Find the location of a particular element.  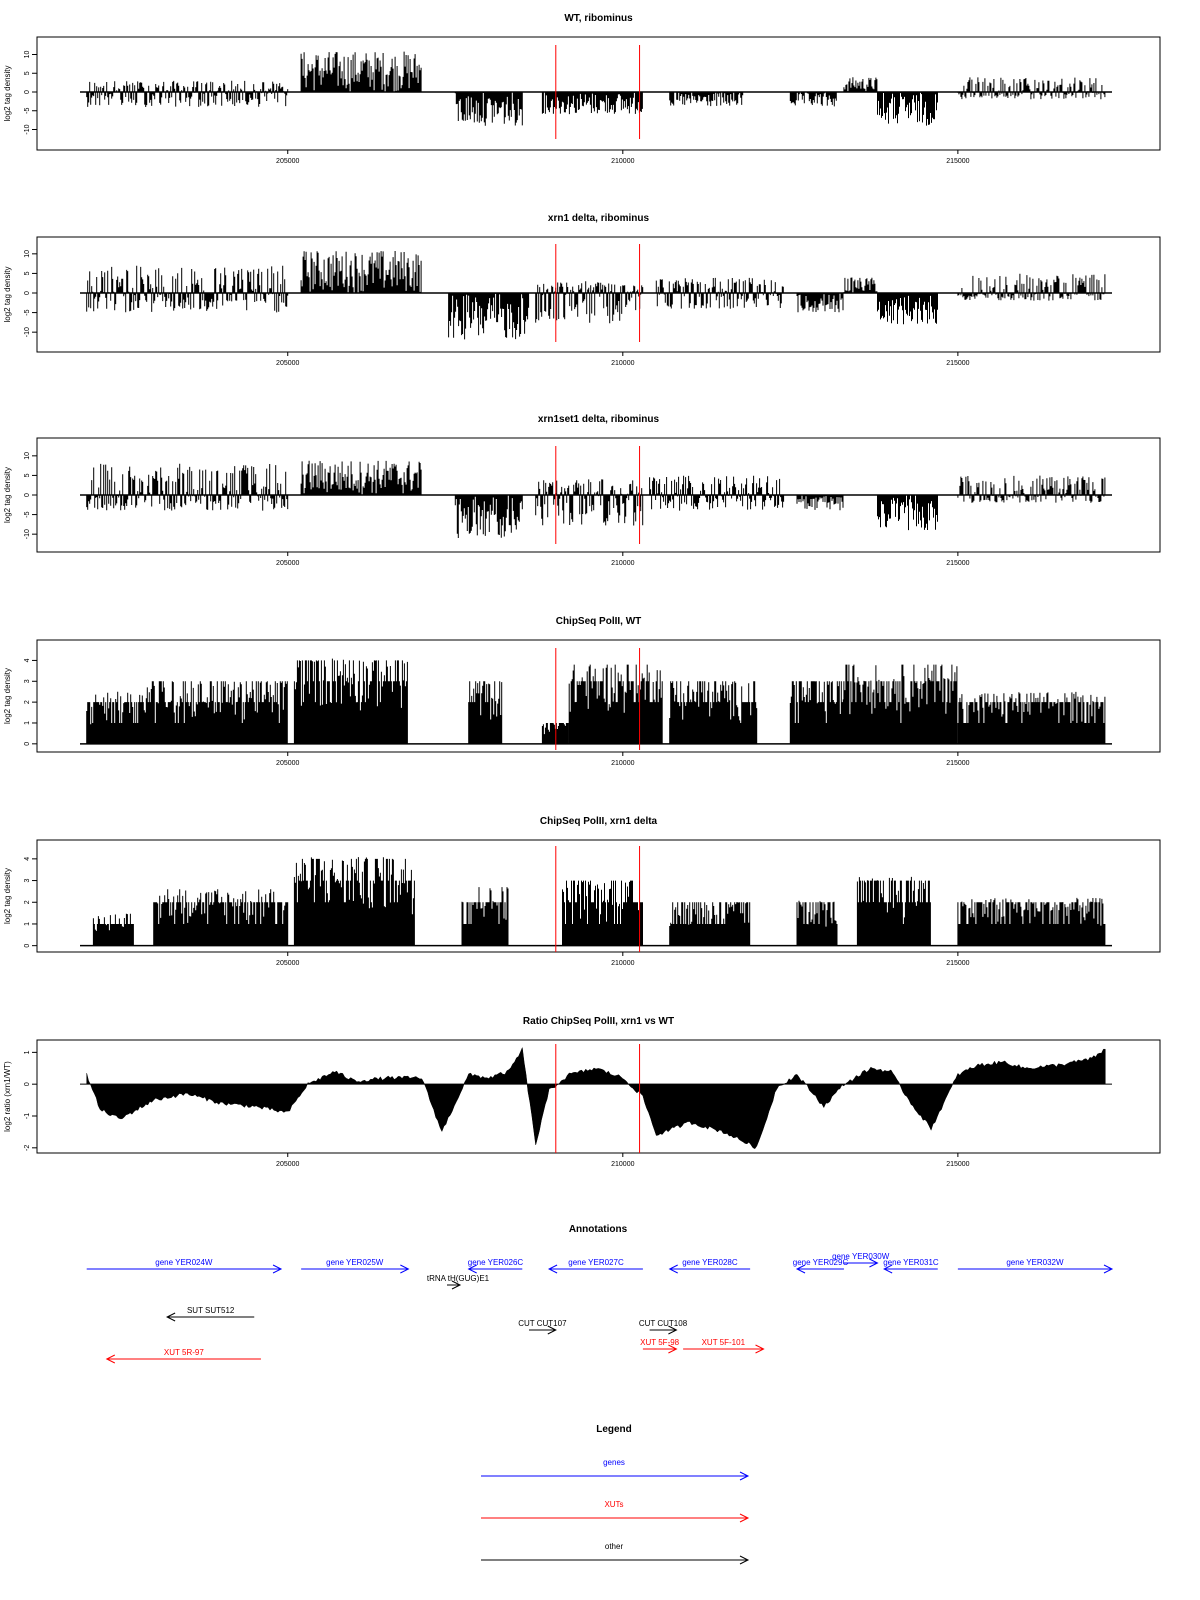

y-axis-label: log2 ratio (xrn1/WT) is located at coordinates (7, 1096).